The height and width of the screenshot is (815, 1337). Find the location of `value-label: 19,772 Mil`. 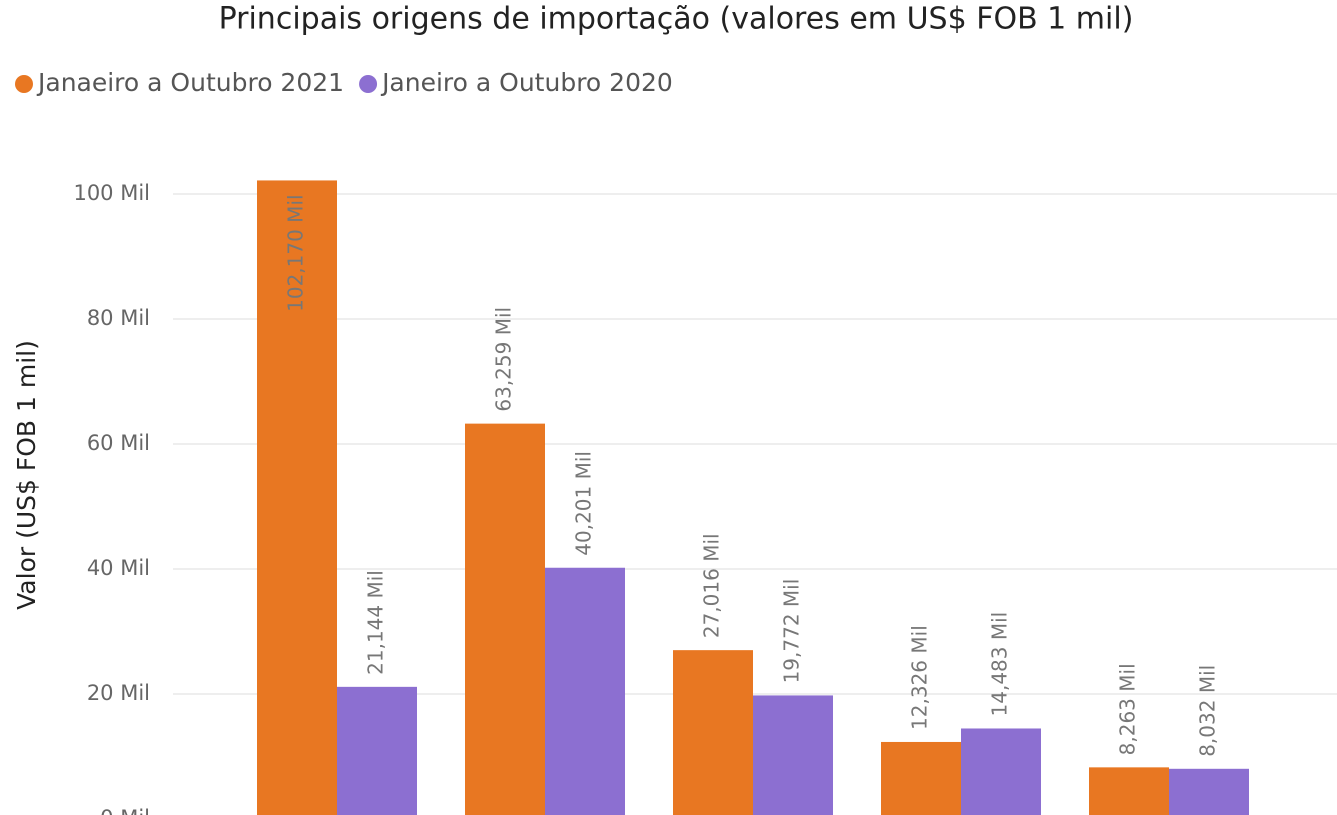

value-label: 19,772 Mil is located at coordinates (792, 631).